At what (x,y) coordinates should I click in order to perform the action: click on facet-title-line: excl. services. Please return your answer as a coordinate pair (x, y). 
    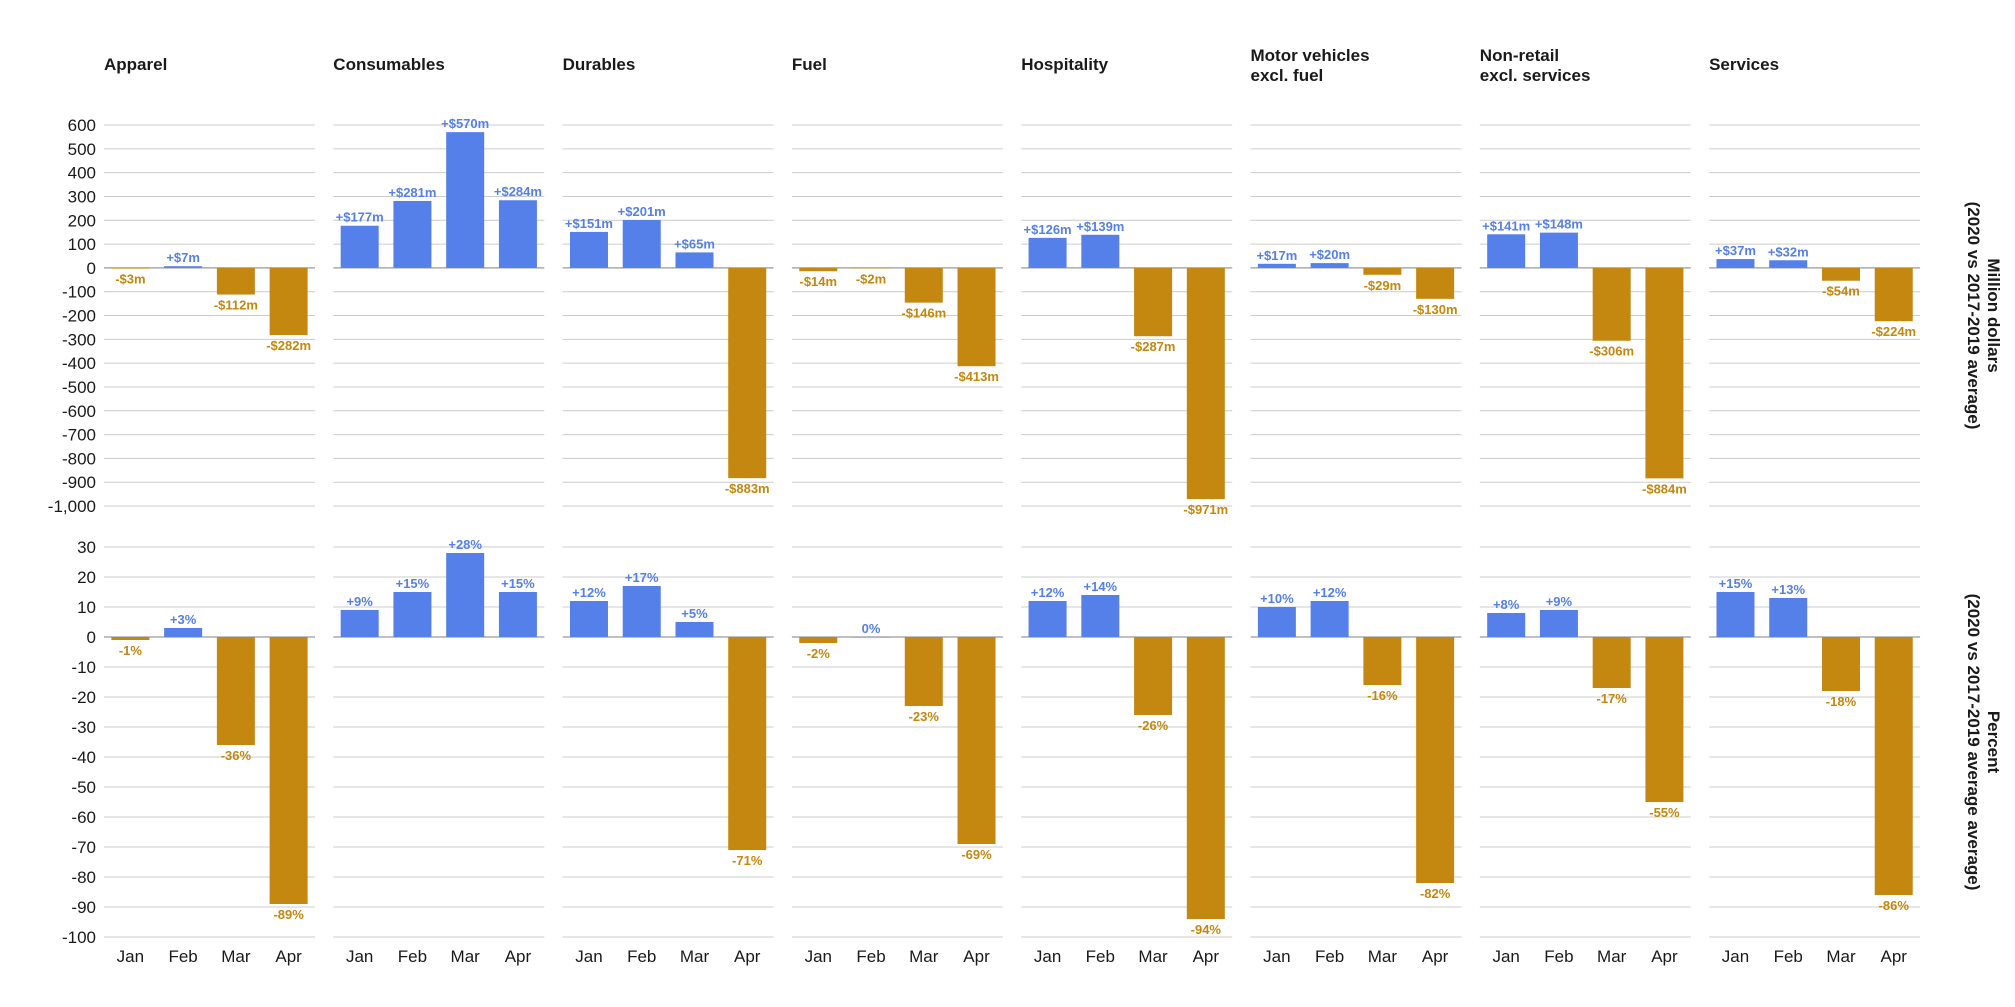
    Looking at the image, I should click on (1535, 75).